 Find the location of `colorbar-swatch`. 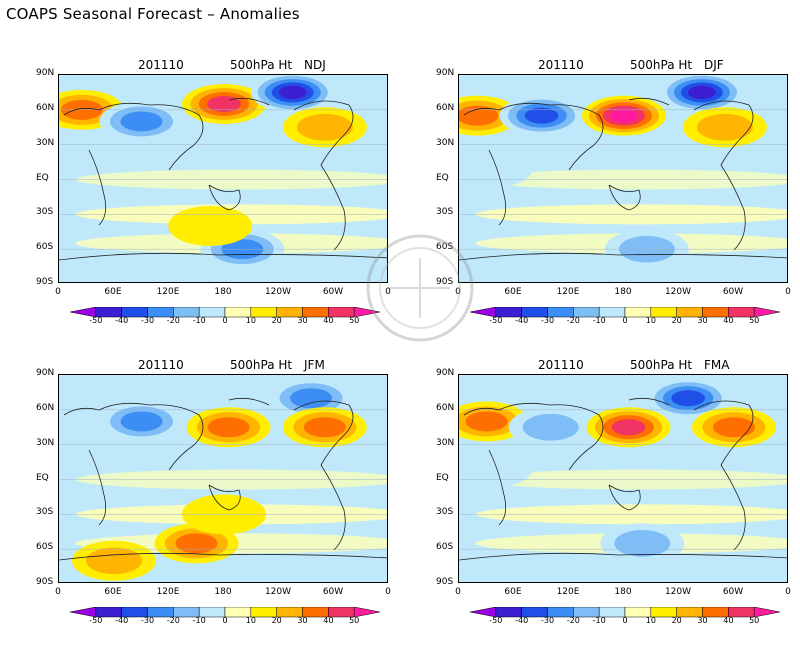

colorbar-swatch is located at coordinates (767, 312).